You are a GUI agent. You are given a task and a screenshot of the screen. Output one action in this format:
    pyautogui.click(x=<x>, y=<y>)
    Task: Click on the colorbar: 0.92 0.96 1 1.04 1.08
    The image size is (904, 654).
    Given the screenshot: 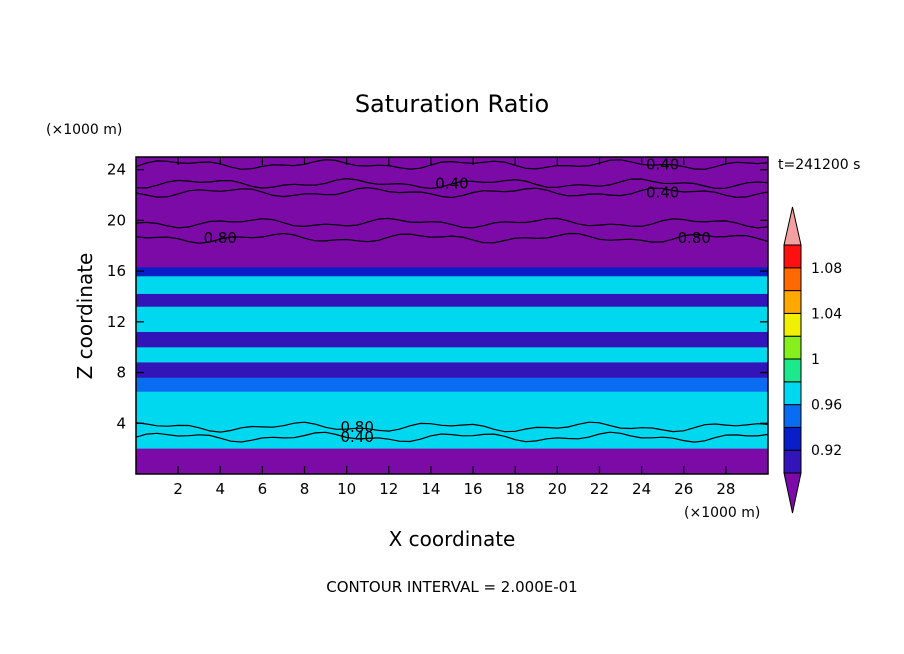 What is the action you would take?
    pyautogui.click(x=812, y=360)
    